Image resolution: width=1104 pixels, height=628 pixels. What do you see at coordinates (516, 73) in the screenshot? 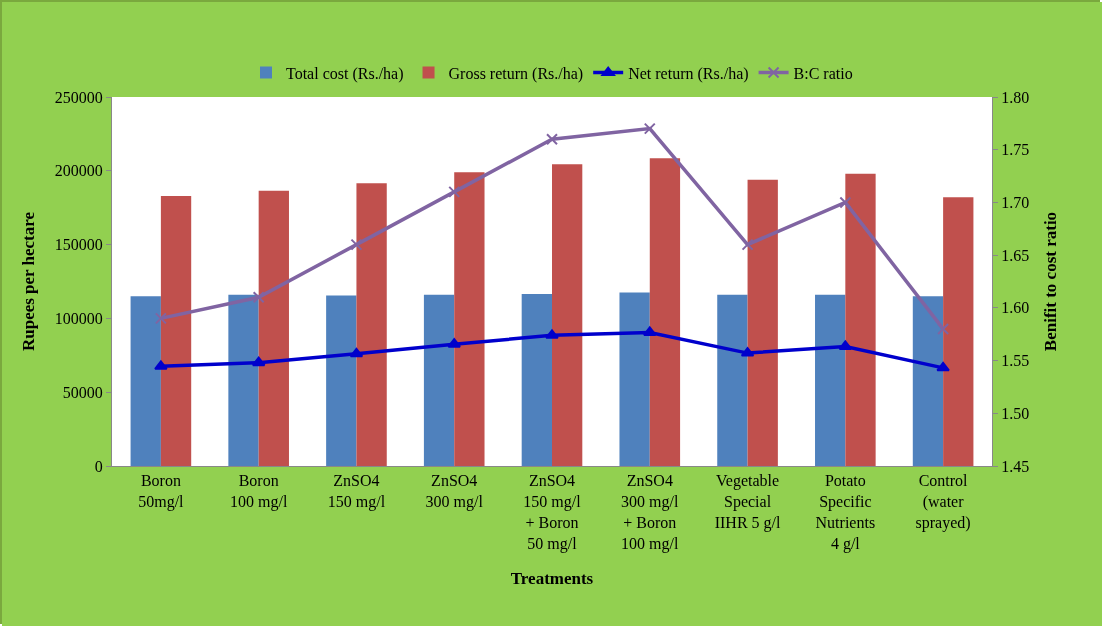
I see `legend-label: Gross return (Rs./ha)` at bounding box center [516, 73].